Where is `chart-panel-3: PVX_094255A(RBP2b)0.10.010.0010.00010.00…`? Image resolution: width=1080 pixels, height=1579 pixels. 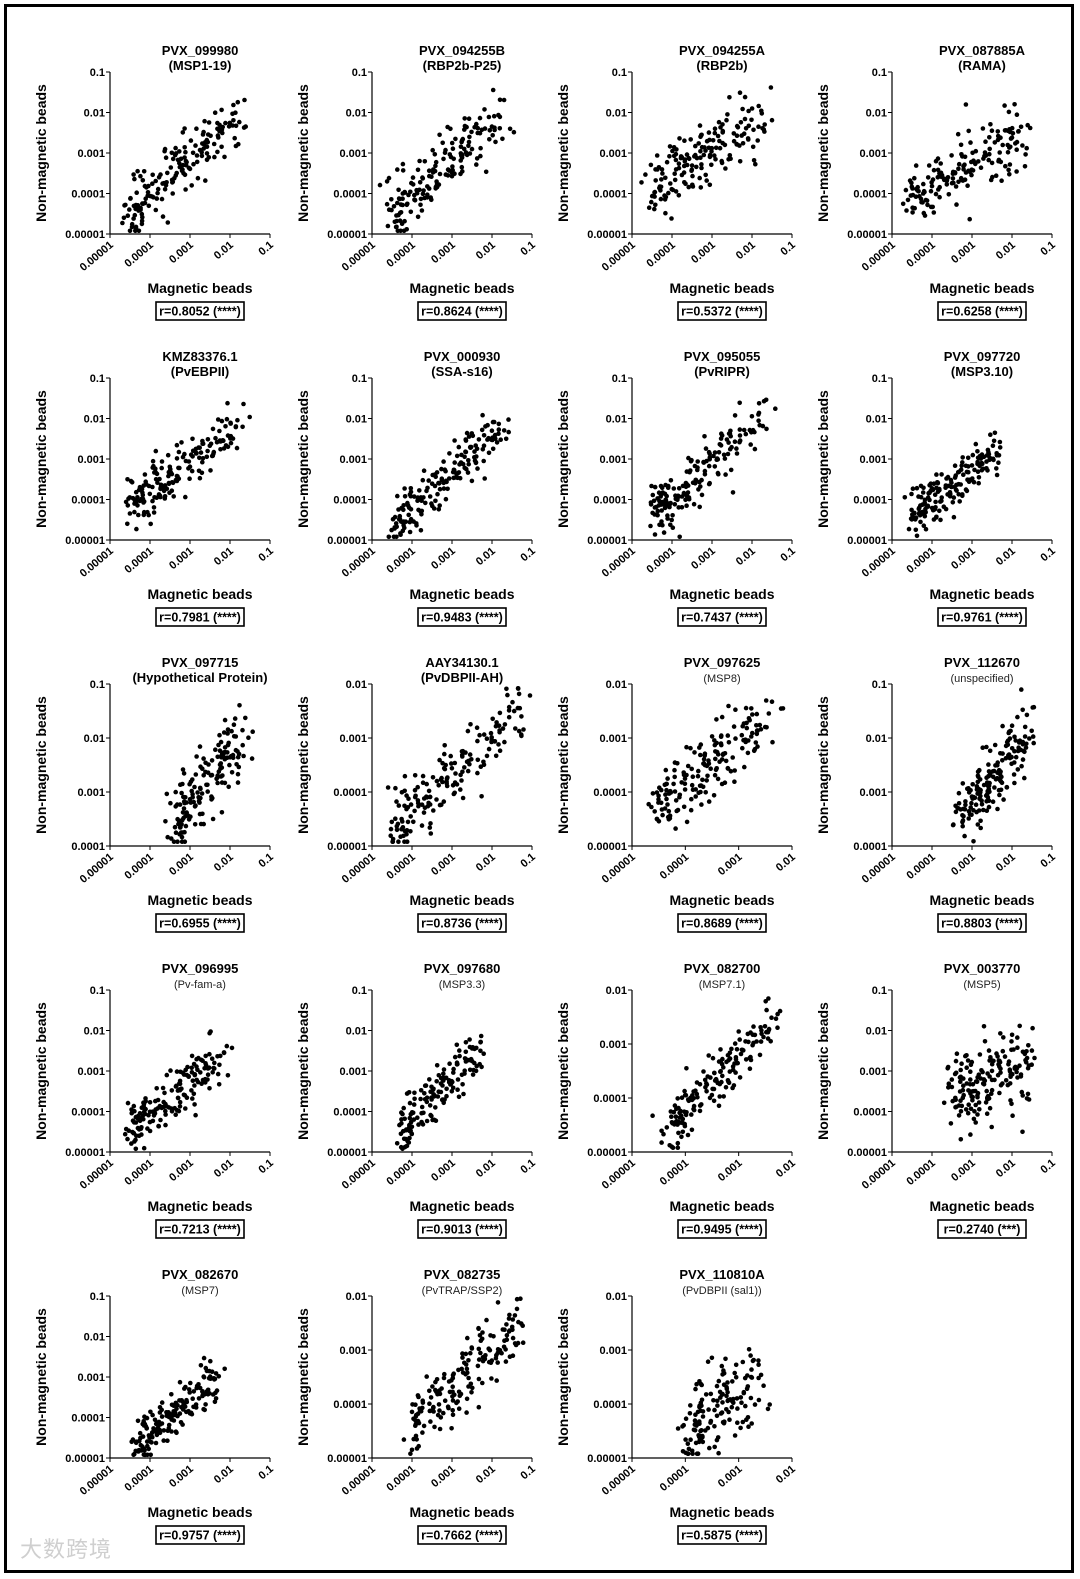
chart-panel-3: PVX_094255A(RBP2b)0.10.010.0010.00010.00… is located at coordinates (676, 182).